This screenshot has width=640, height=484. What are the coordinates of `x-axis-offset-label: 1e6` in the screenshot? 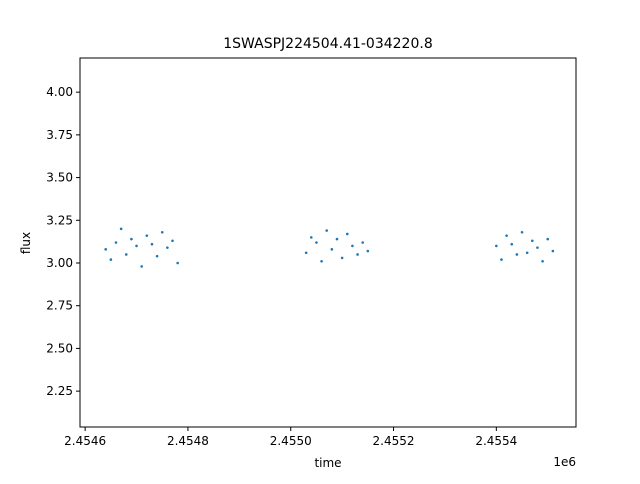 It's located at (564, 462).